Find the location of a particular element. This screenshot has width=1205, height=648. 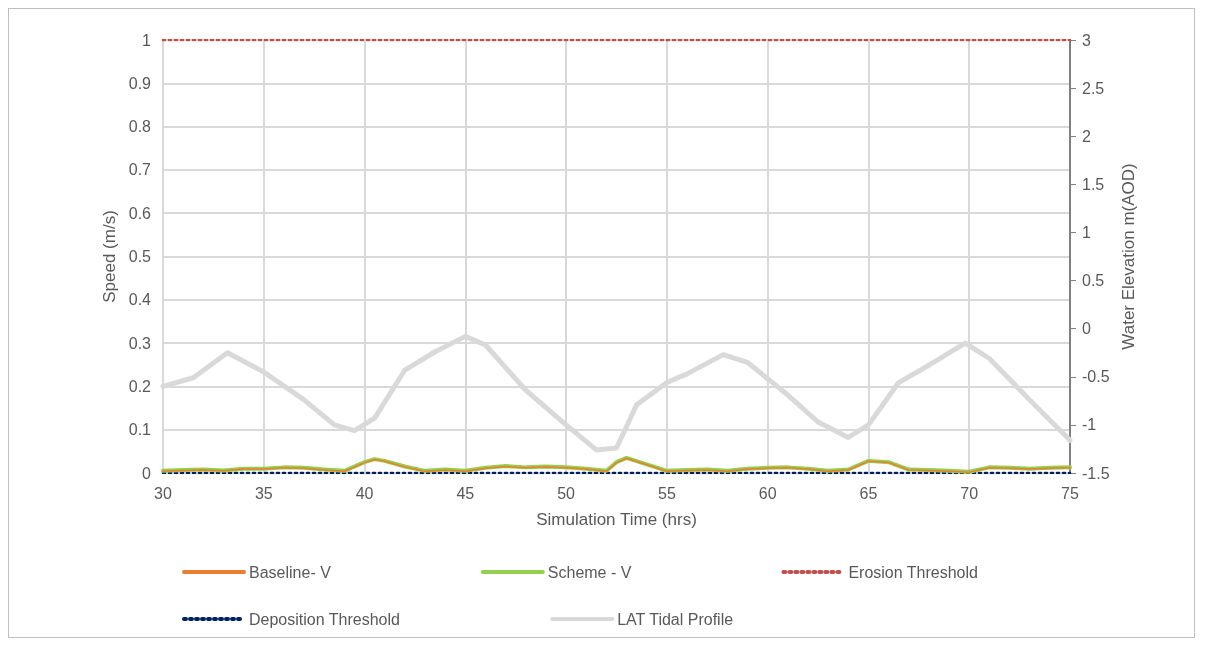

x-tick-label: 40 is located at coordinates (364, 493).